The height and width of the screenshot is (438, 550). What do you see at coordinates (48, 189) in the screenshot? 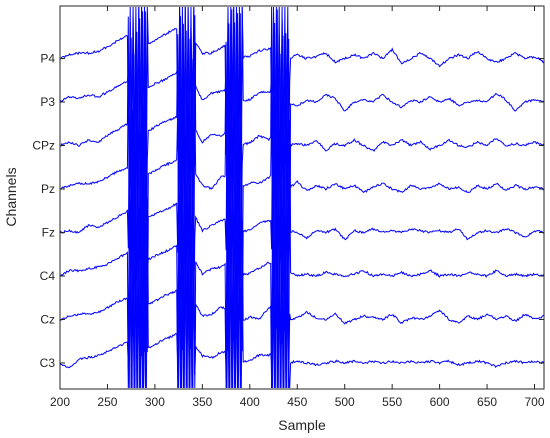
I see `y-tick-label: Pz` at bounding box center [48, 189].